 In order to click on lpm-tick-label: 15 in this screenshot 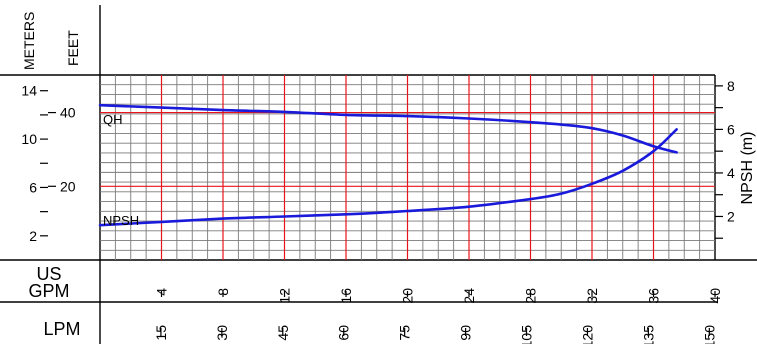, I will do `click(161, 333)`.